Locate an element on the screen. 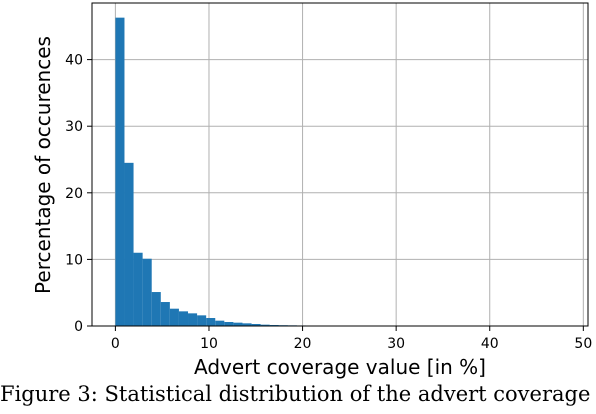 The image size is (596, 414). x-axis-label: Advert coverage value [in %] is located at coordinates (340, 367).